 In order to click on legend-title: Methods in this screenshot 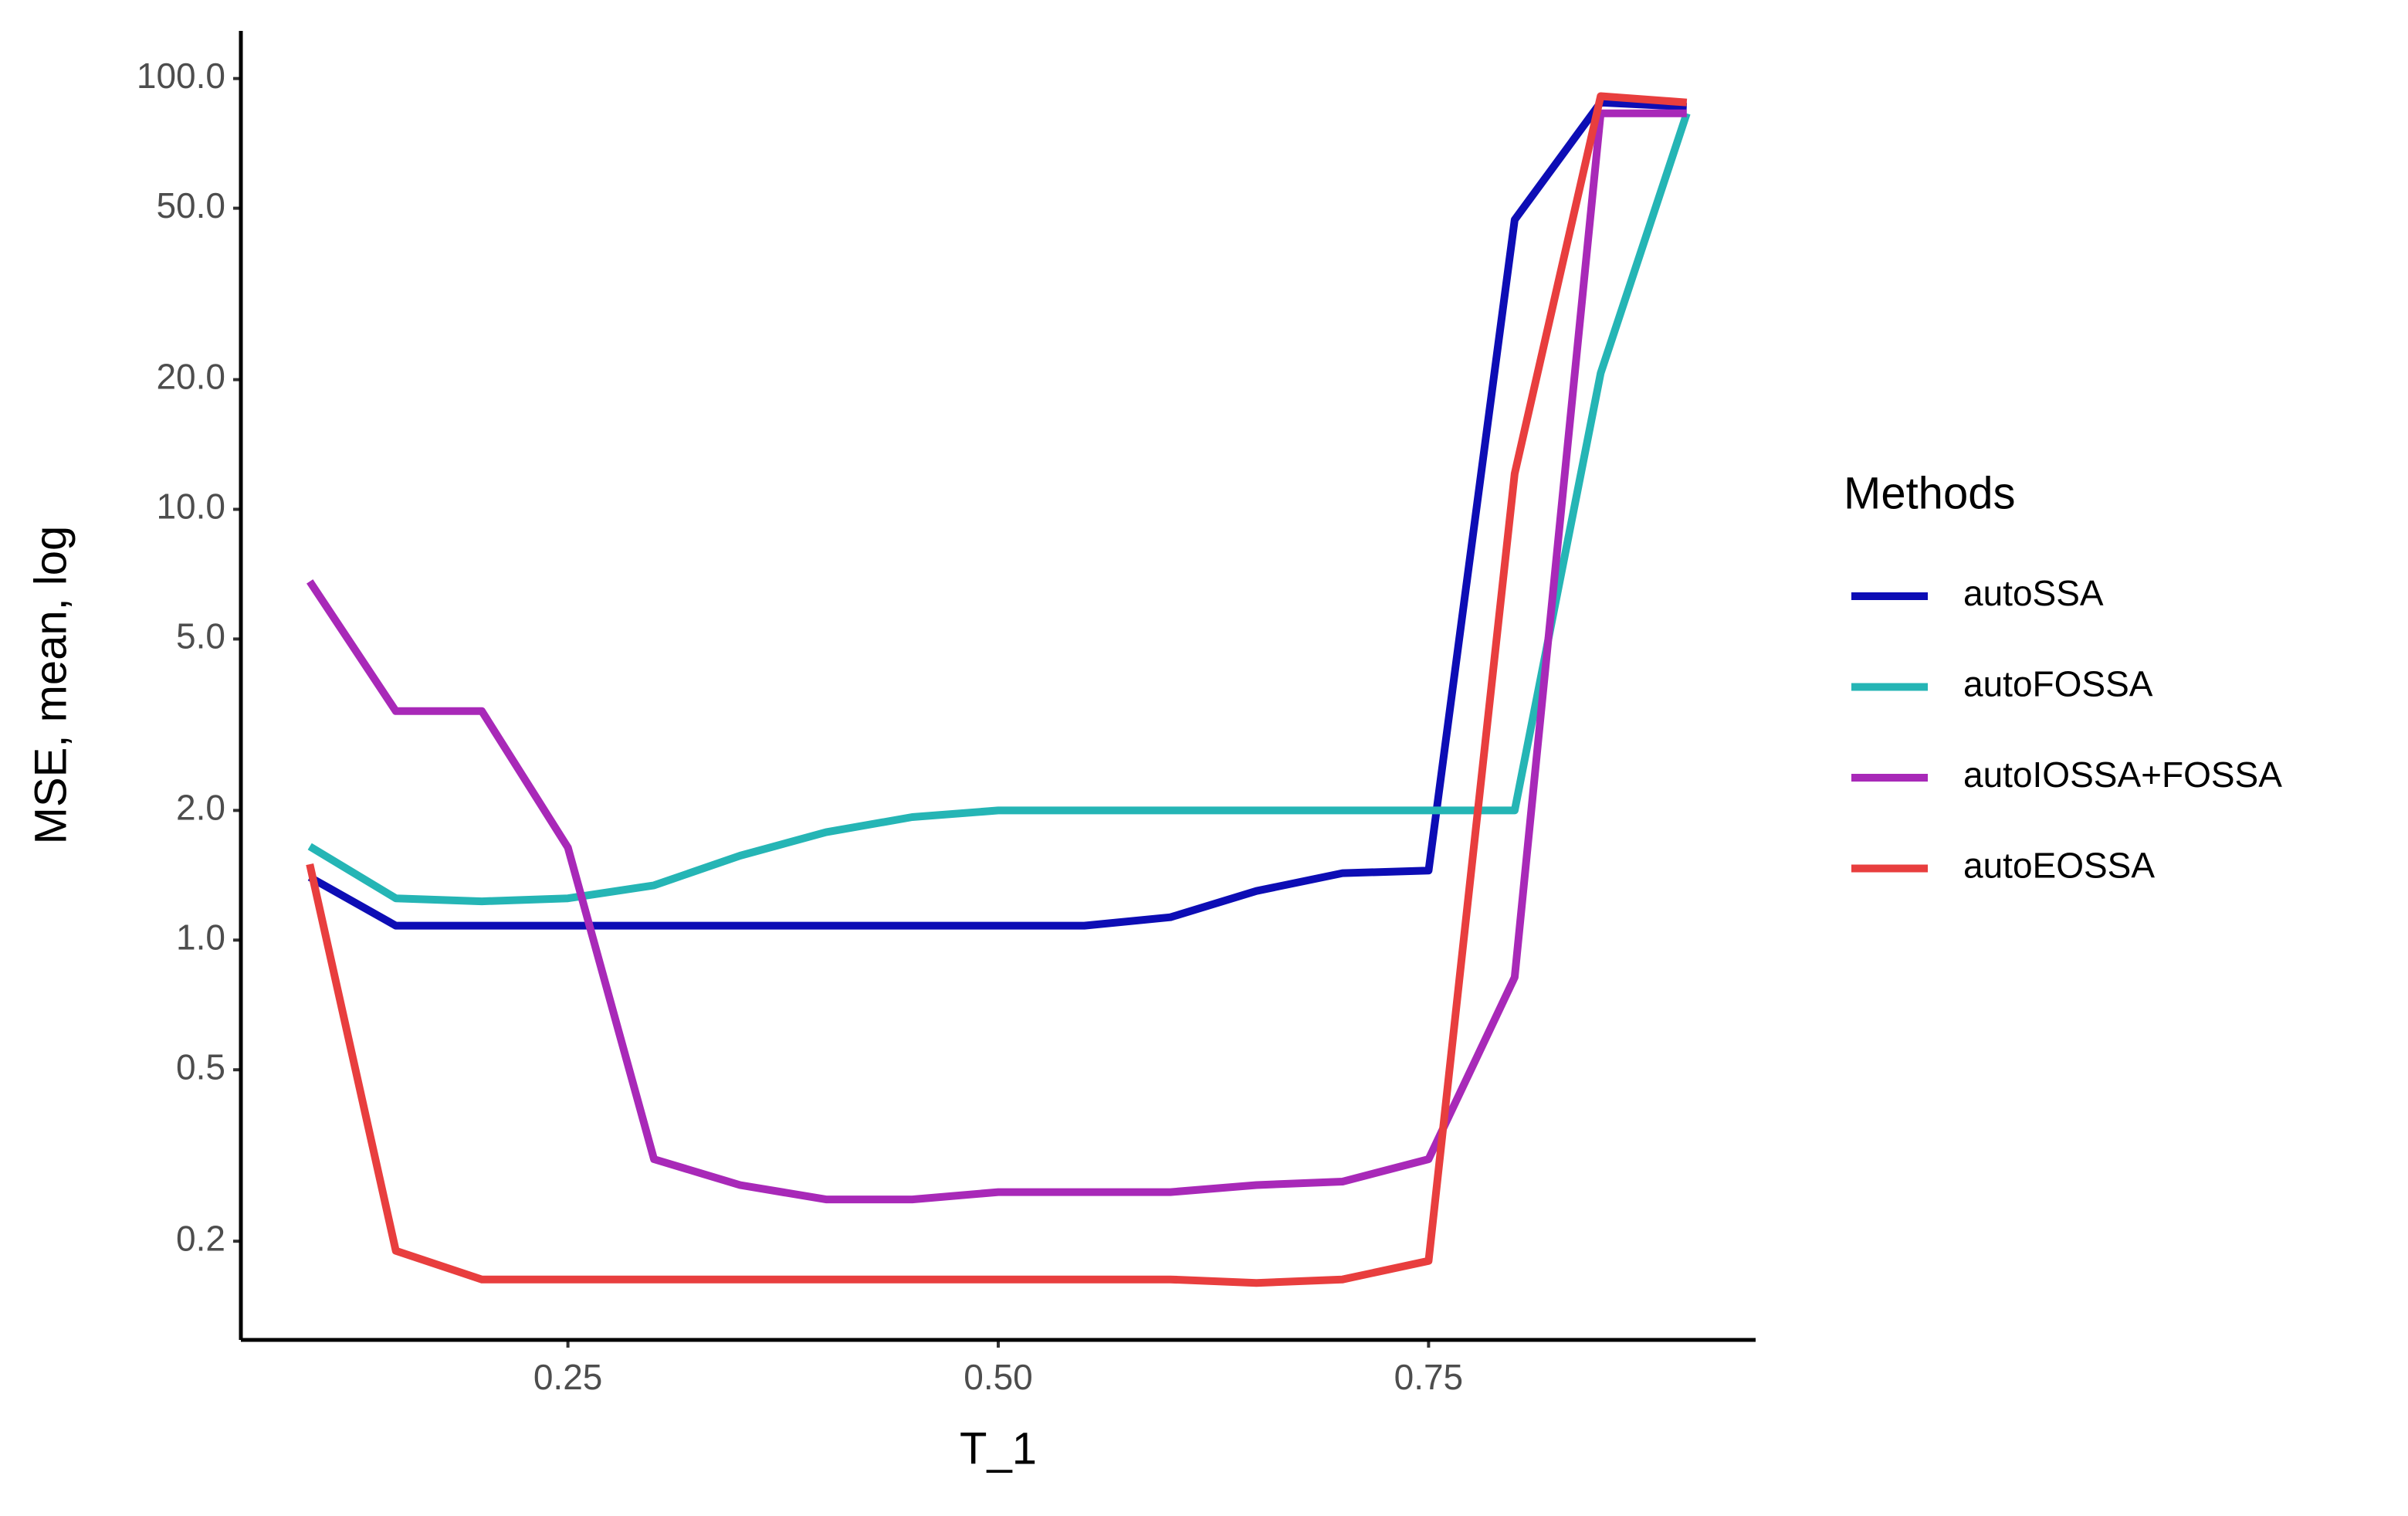, I will do `click(1929, 493)`.